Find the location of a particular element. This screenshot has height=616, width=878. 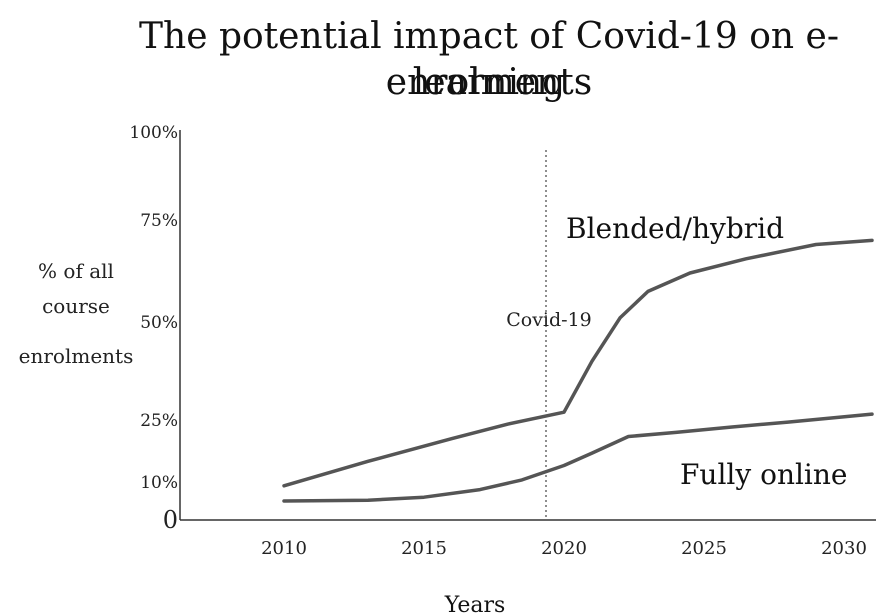

y-tick-label: 0 is located at coordinates (170, 520).